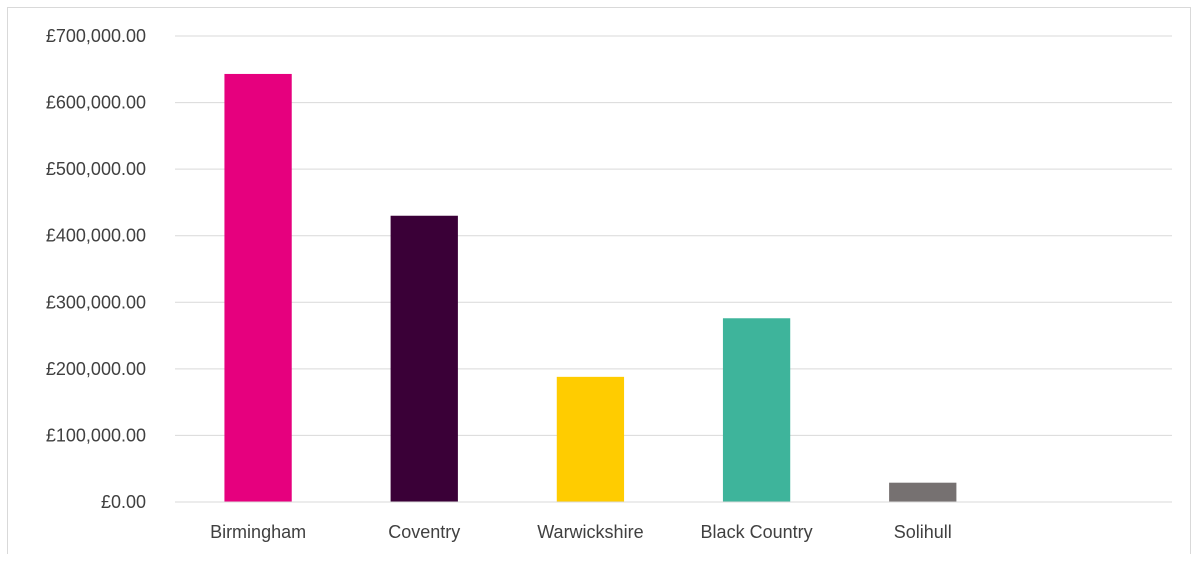  I want to click on x-category-label: Black Country, so click(757, 532).